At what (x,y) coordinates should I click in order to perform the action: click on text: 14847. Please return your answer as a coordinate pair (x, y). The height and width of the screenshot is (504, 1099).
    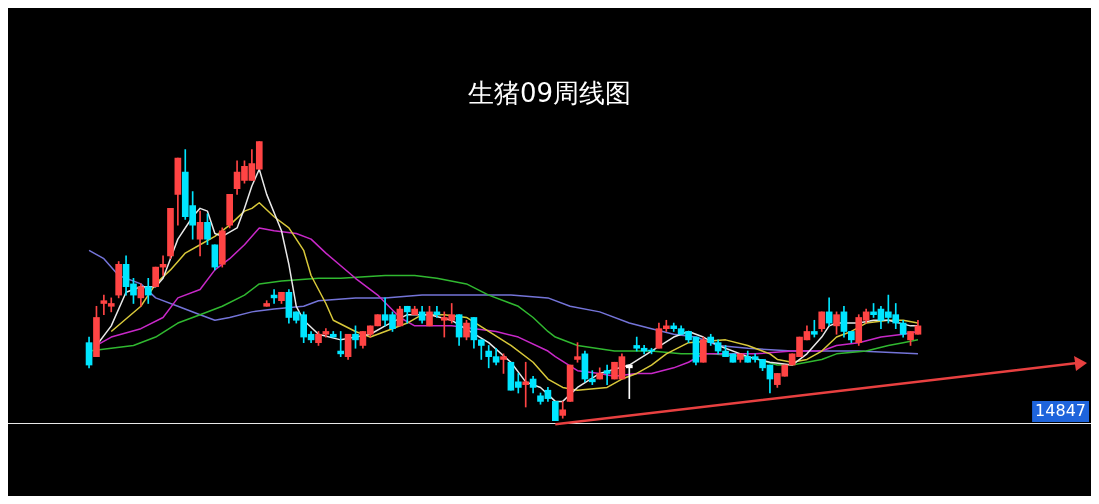
    Looking at the image, I should click on (1061, 411).